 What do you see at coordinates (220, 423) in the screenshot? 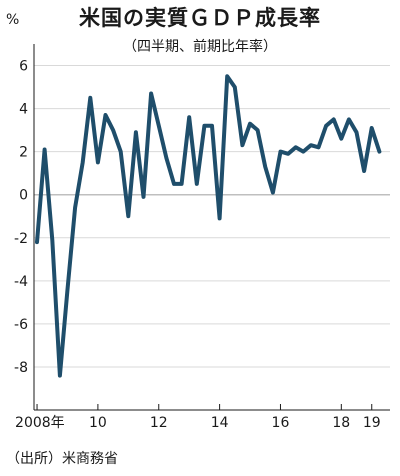
I see `x-tick-label: 14` at bounding box center [220, 423].